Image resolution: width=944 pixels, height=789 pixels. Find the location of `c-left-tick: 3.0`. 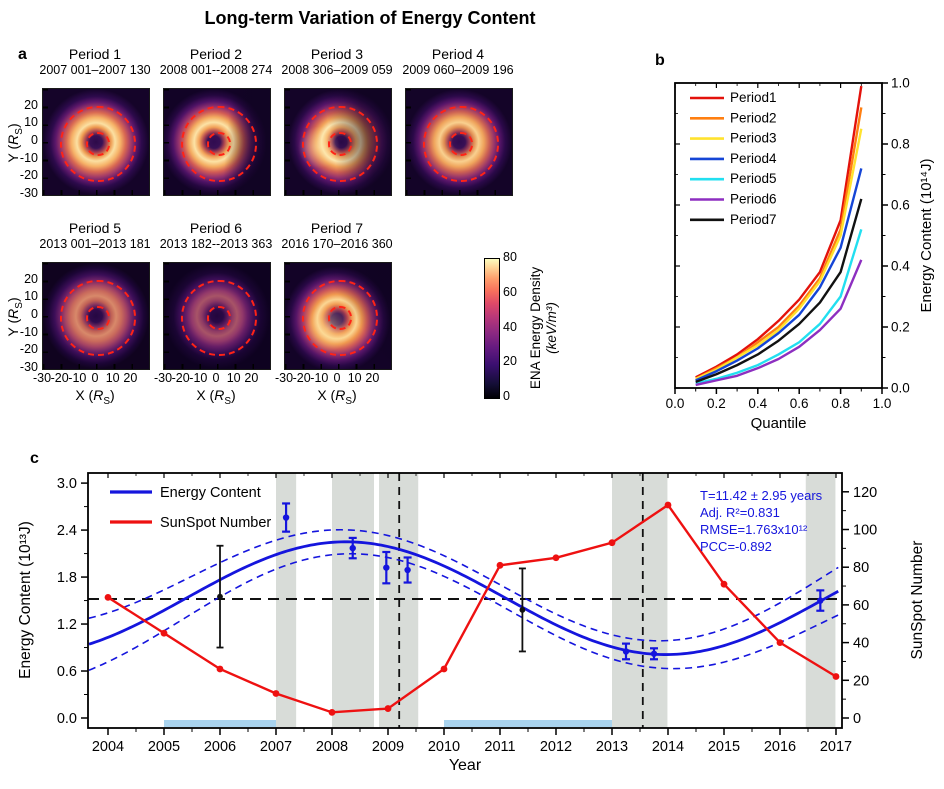

c-left-tick: 3.0 is located at coordinates (67, 484).